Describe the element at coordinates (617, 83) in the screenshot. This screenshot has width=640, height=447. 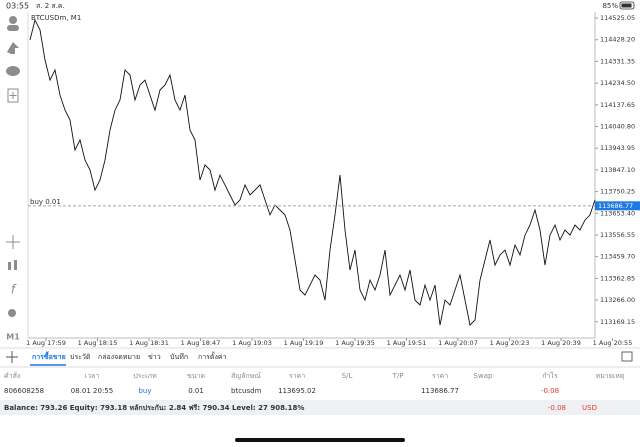
I see `y-tick-label: 114234.50` at that location.